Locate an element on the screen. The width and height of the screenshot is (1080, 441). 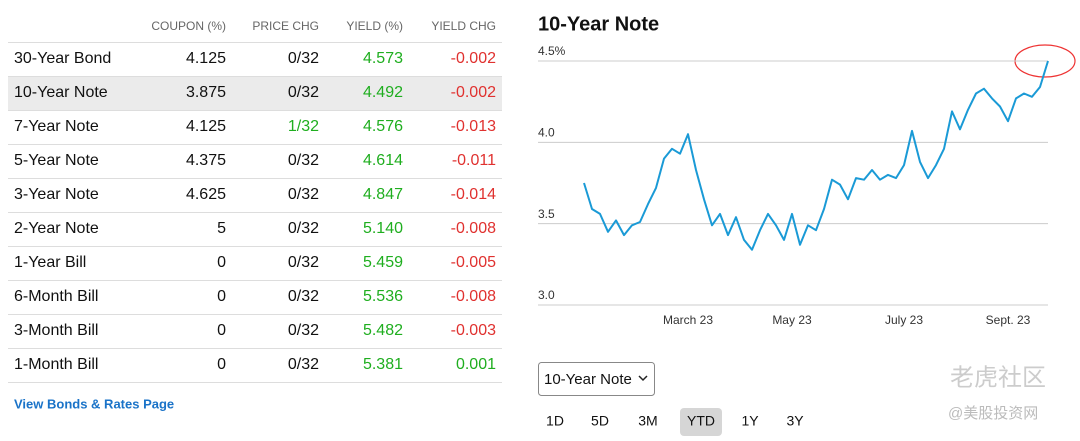
bond-name: 2-Year Note is located at coordinates (56, 228).